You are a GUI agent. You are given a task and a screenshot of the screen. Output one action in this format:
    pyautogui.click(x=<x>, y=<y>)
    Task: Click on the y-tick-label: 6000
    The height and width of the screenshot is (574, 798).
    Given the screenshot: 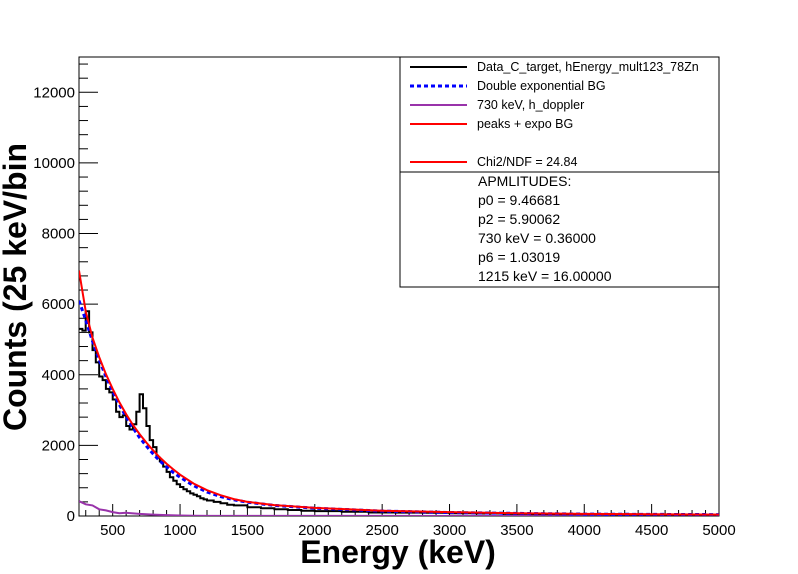 What is the action you would take?
    pyautogui.click(x=58, y=304)
    